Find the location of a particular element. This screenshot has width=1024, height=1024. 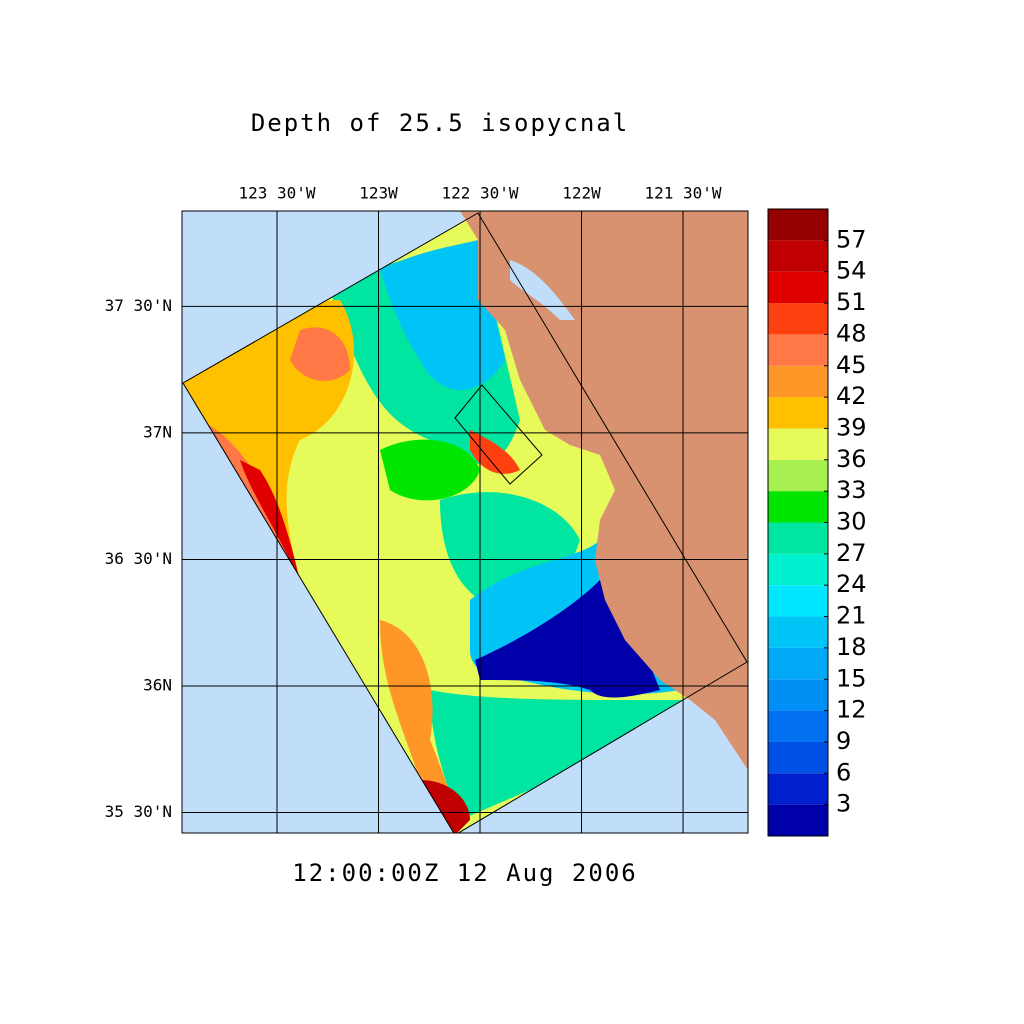

lon-tick-label: 122 30'W is located at coordinates (479, 193).